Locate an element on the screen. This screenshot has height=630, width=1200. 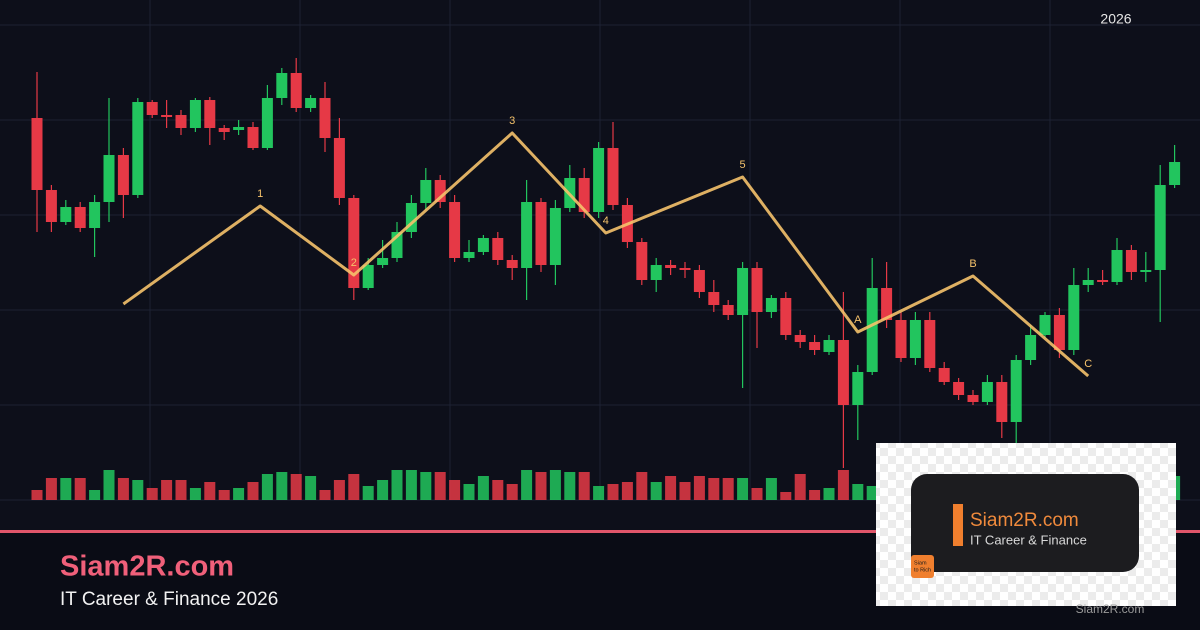
logo-bar is located at coordinates (958, 525).